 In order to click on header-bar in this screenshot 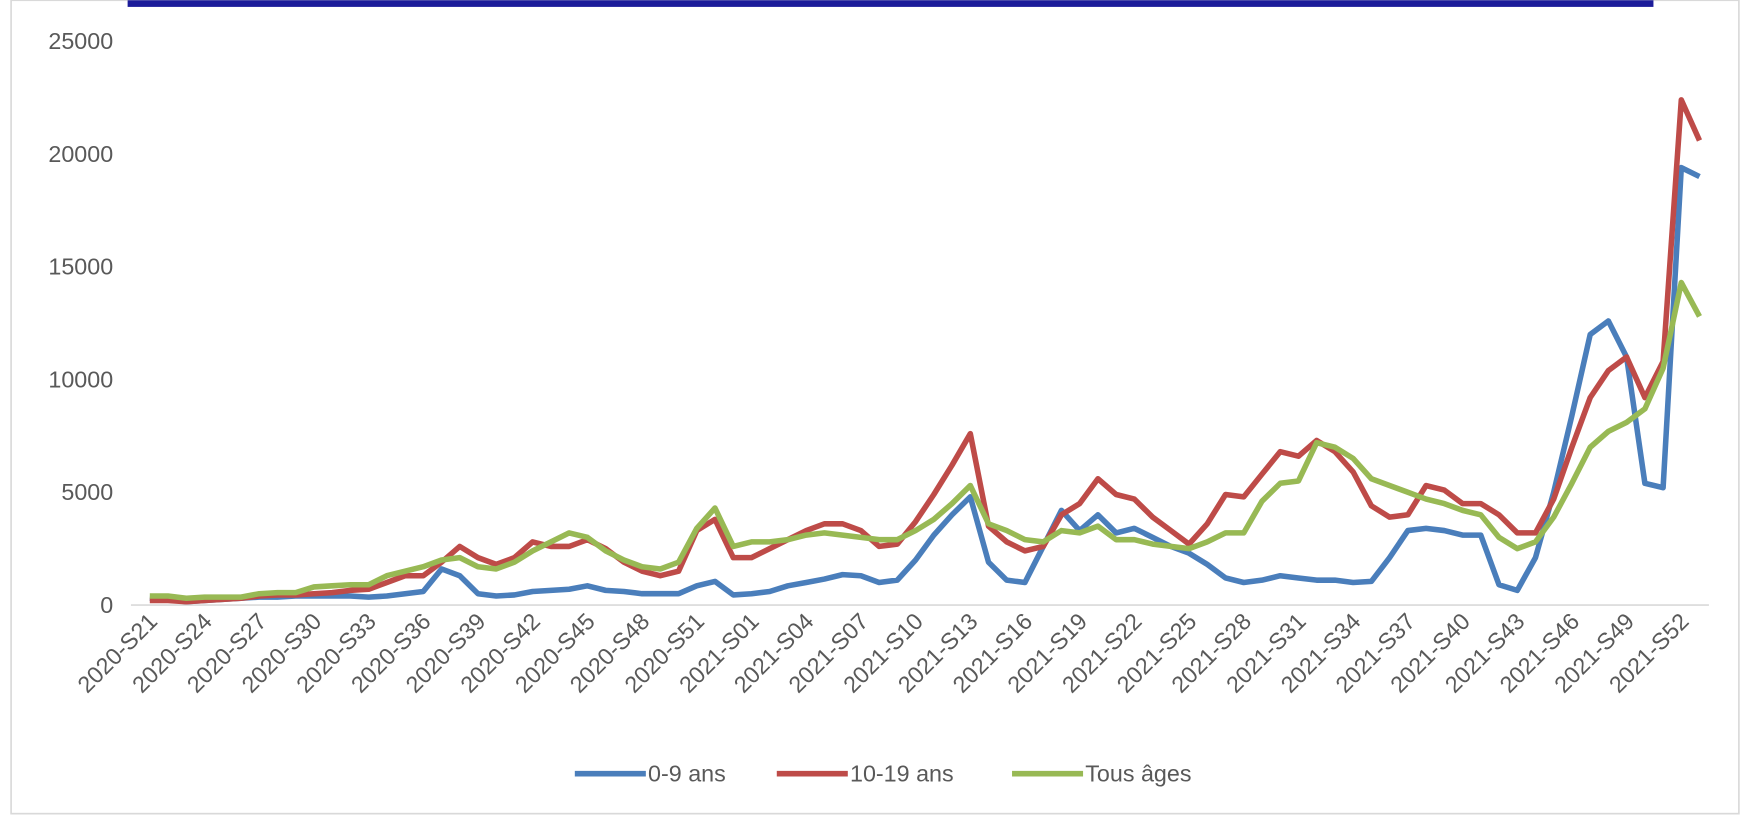, I will do `click(890, 3)`.